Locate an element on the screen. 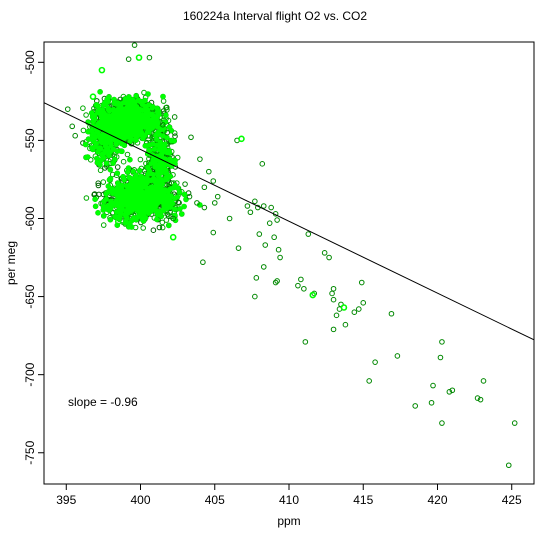  slope-annotation: slope = -0.96 is located at coordinates (103, 402).